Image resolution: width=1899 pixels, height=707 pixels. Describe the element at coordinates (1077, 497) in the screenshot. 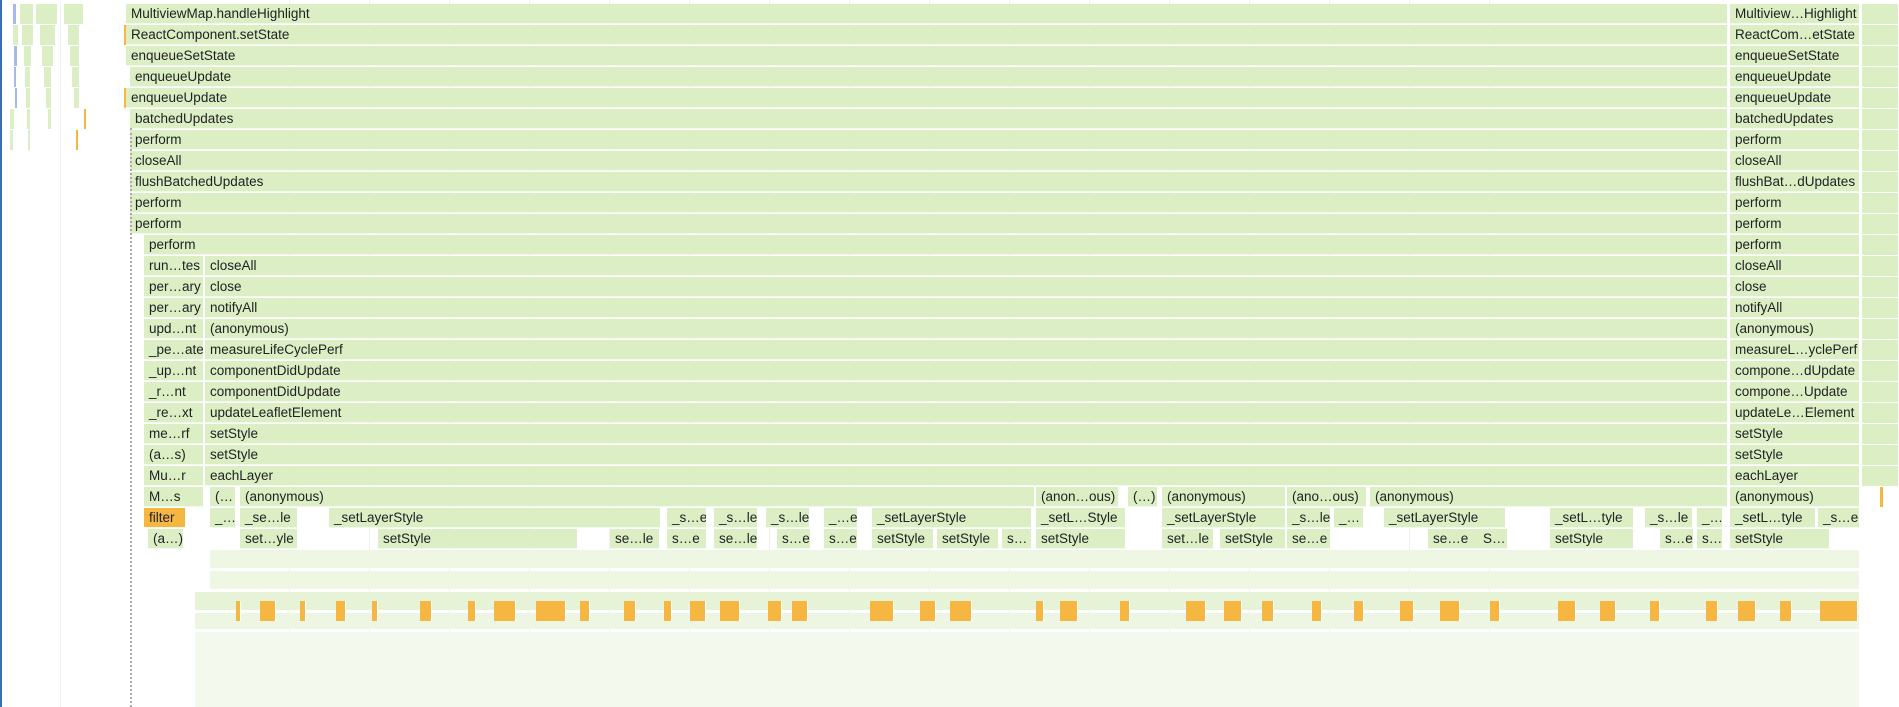

I see `flame-frame: (anon…ous)` at that location.